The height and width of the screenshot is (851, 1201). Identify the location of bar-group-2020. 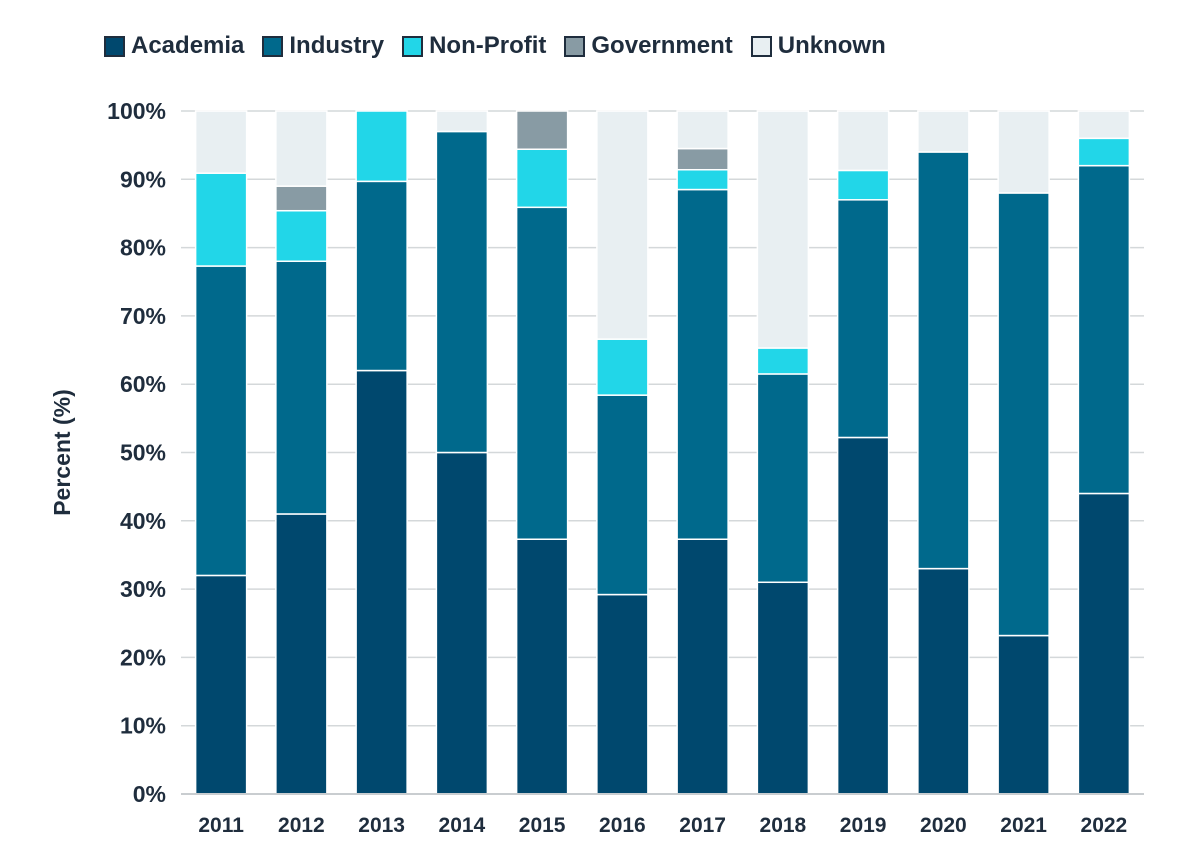
(943, 452).